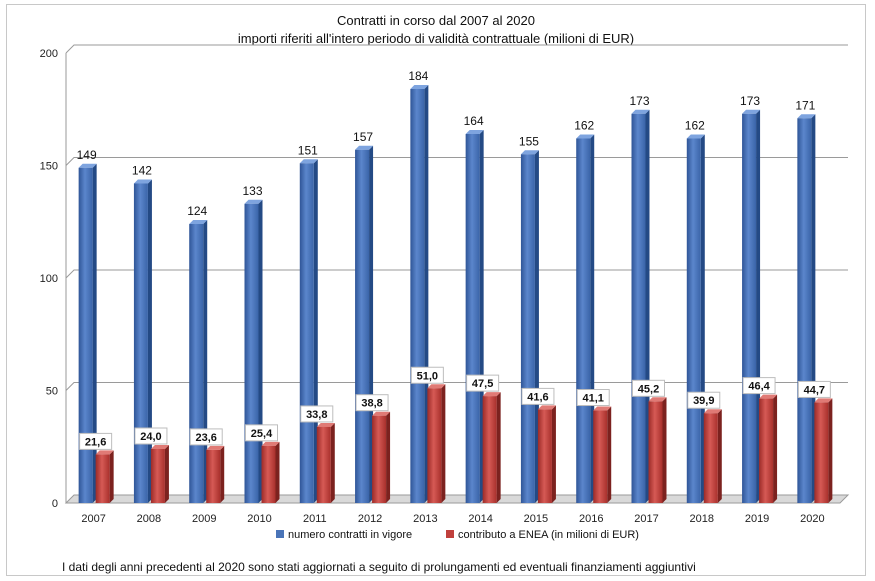 The height and width of the screenshot is (581, 875). What do you see at coordinates (280, 534) in the screenshot?
I see `legend-swatch-contratti` at bounding box center [280, 534].